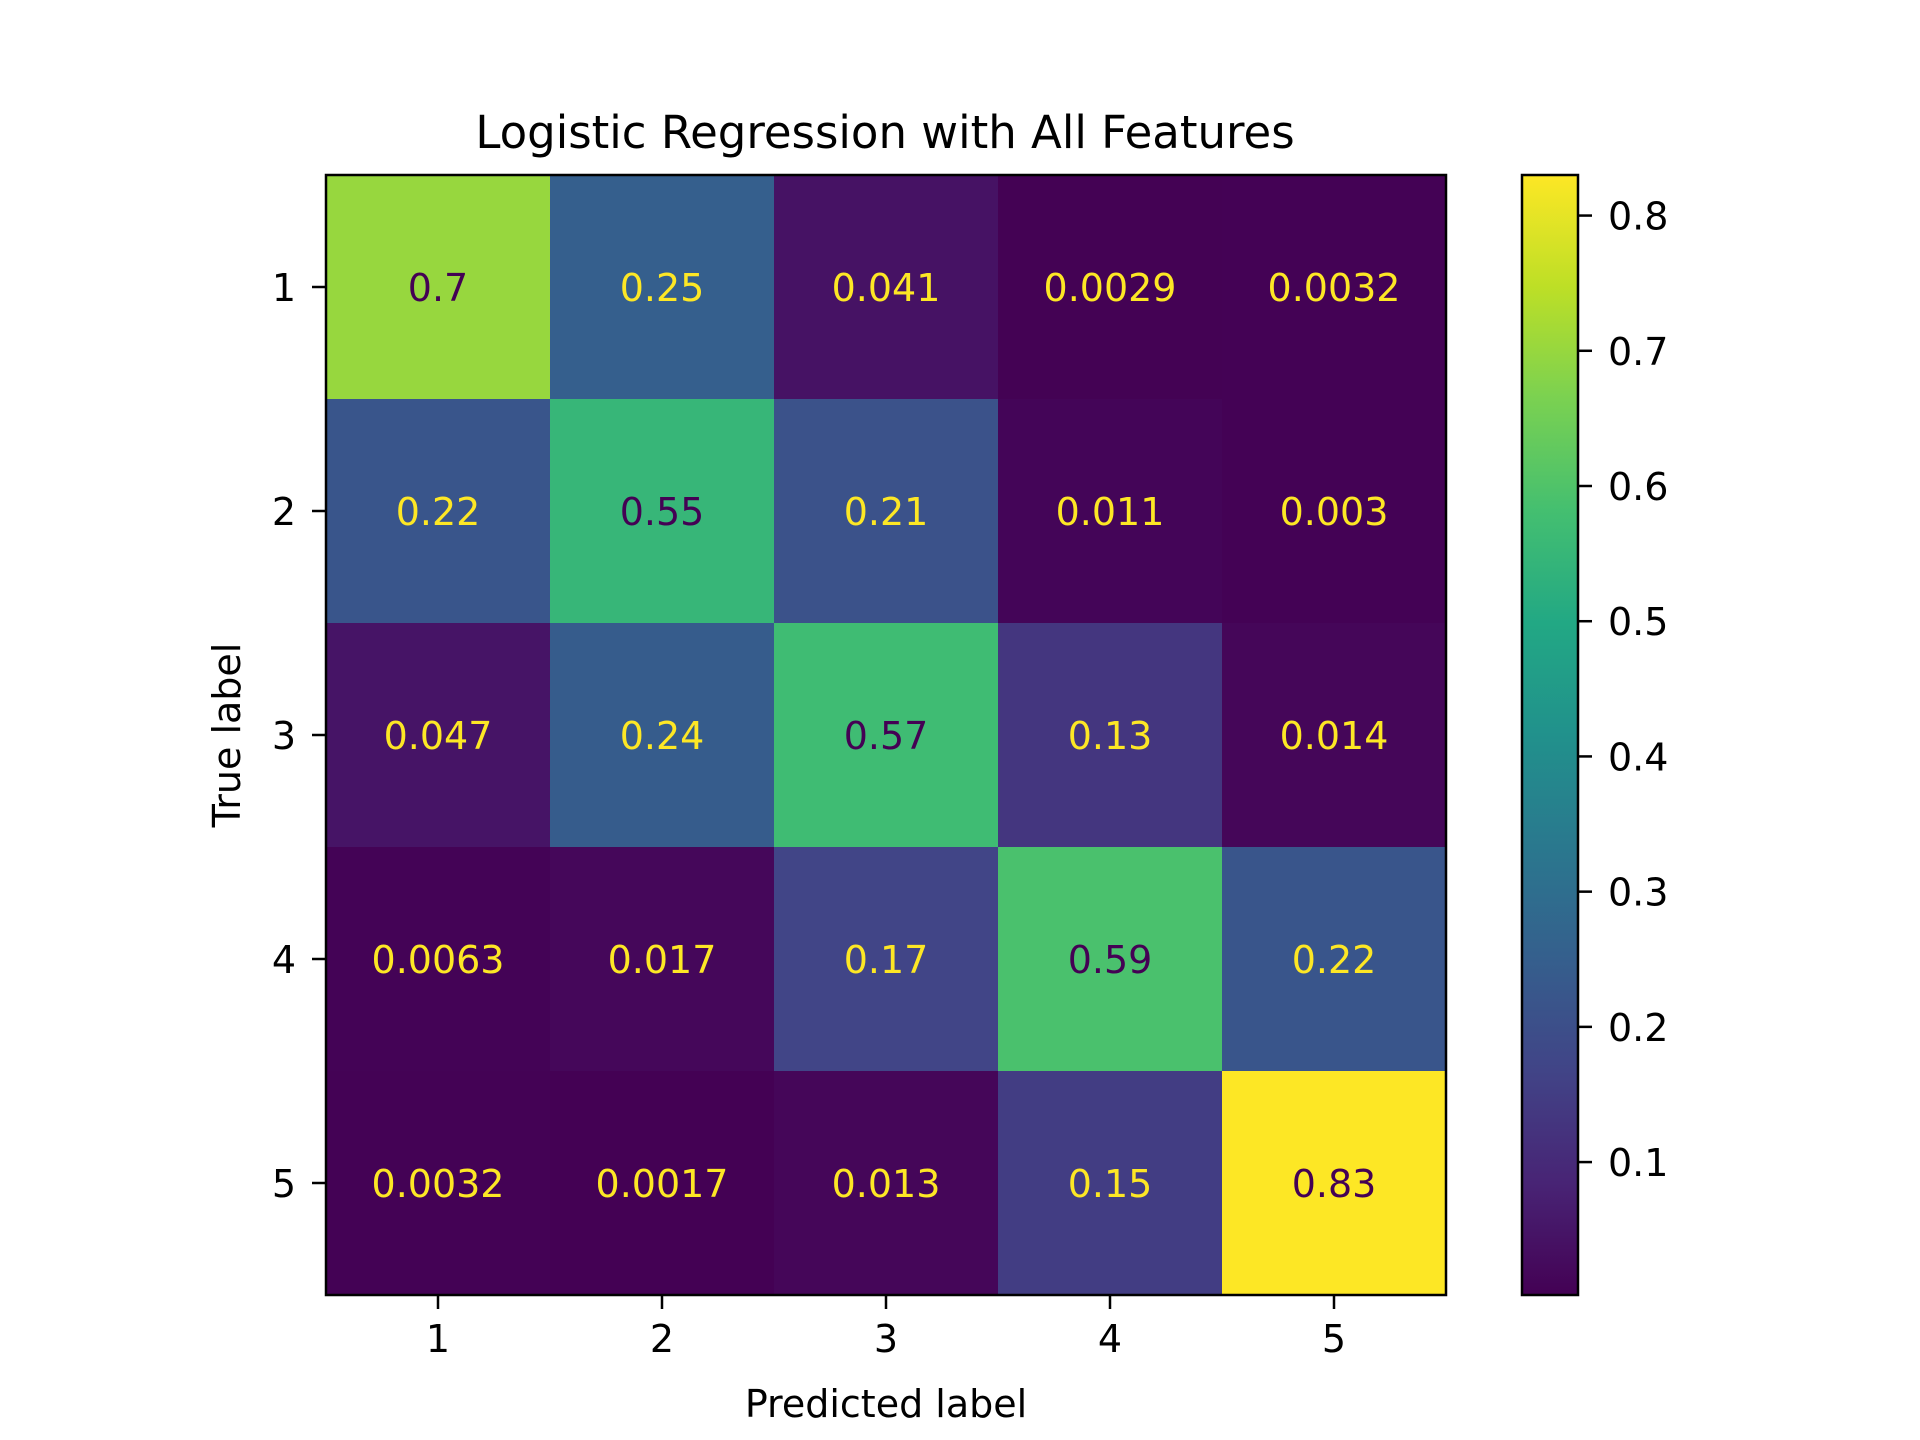 This screenshot has width=1920, height=1440. I want to click on heatmap-cell-r2-c5, so click(1334, 511).